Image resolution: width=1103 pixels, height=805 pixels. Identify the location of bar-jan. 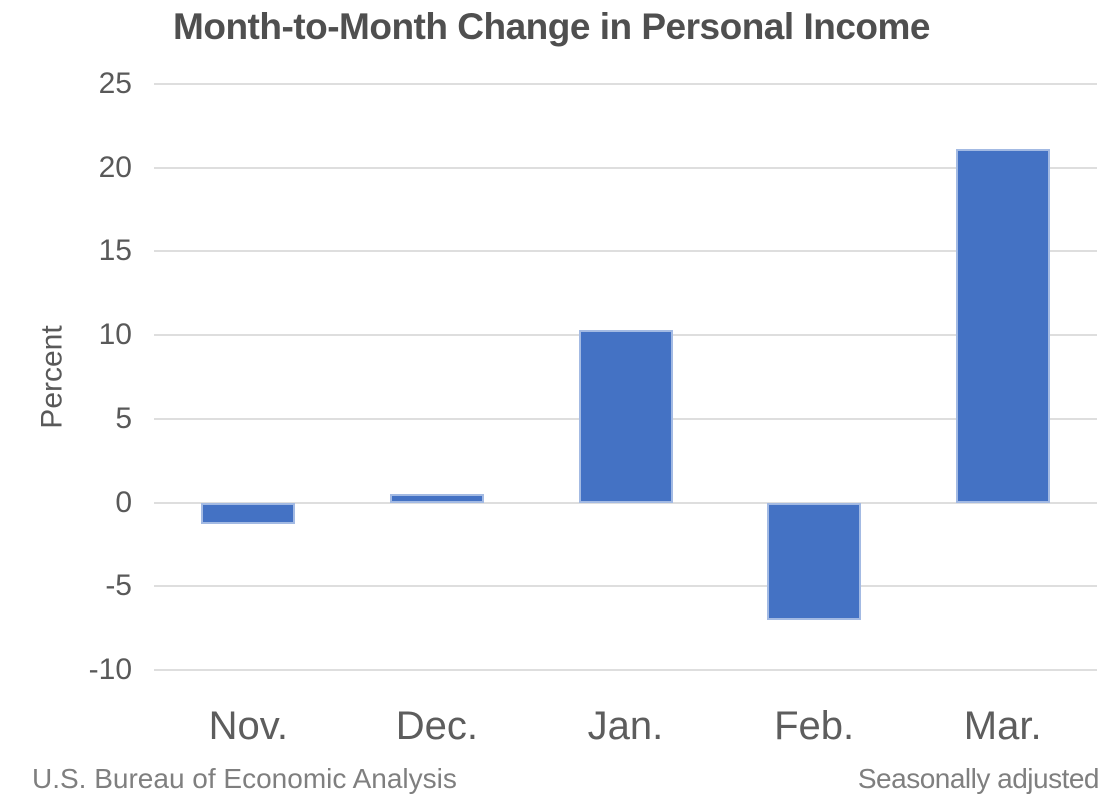
(625, 416).